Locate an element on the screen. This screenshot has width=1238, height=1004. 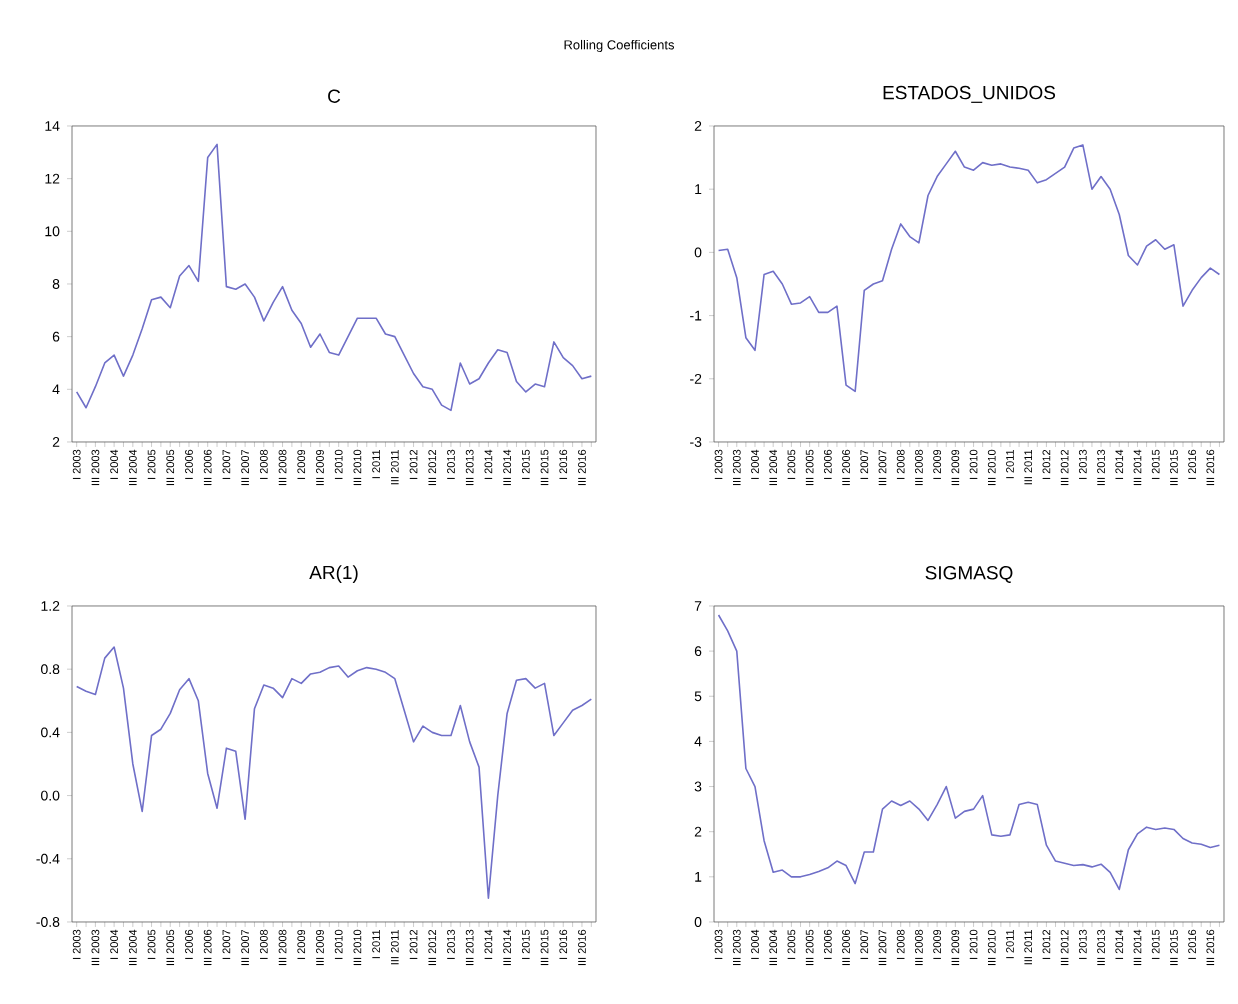
chart-title: SIGMASQ is located at coordinates (969, 574).